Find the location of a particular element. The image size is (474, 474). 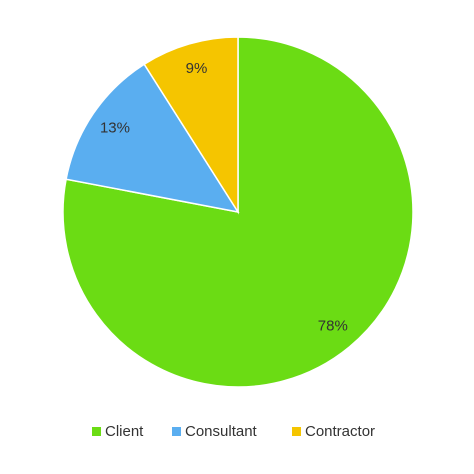

data-label: 13% is located at coordinates (115, 127).